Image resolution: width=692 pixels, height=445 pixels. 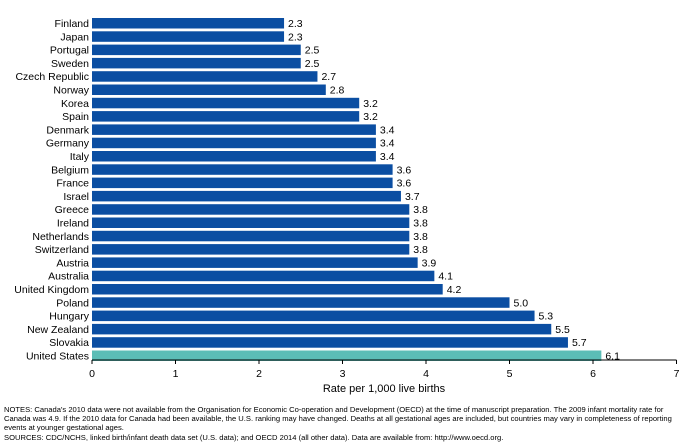 What do you see at coordinates (328, 77) in the screenshot?
I see `value-label-czech-republic: 2.7` at bounding box center [328, 77].